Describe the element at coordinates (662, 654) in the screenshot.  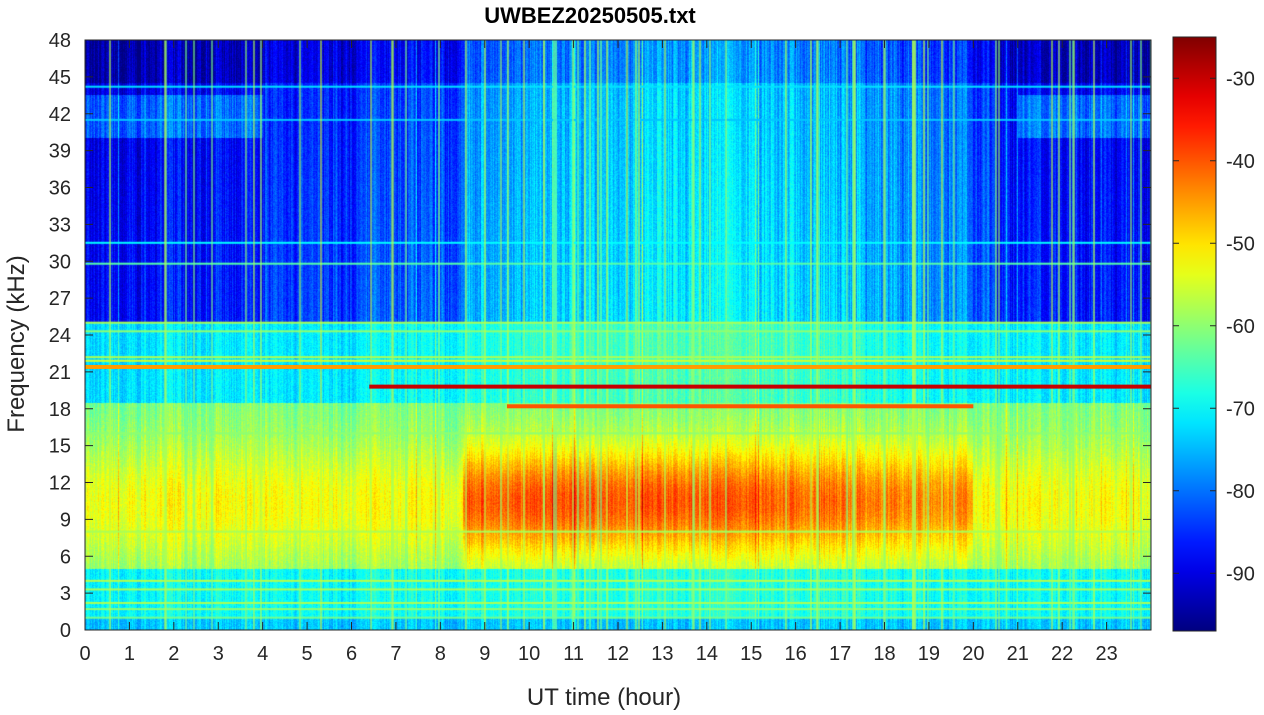
I see `x-tick-label: 13` at that location.